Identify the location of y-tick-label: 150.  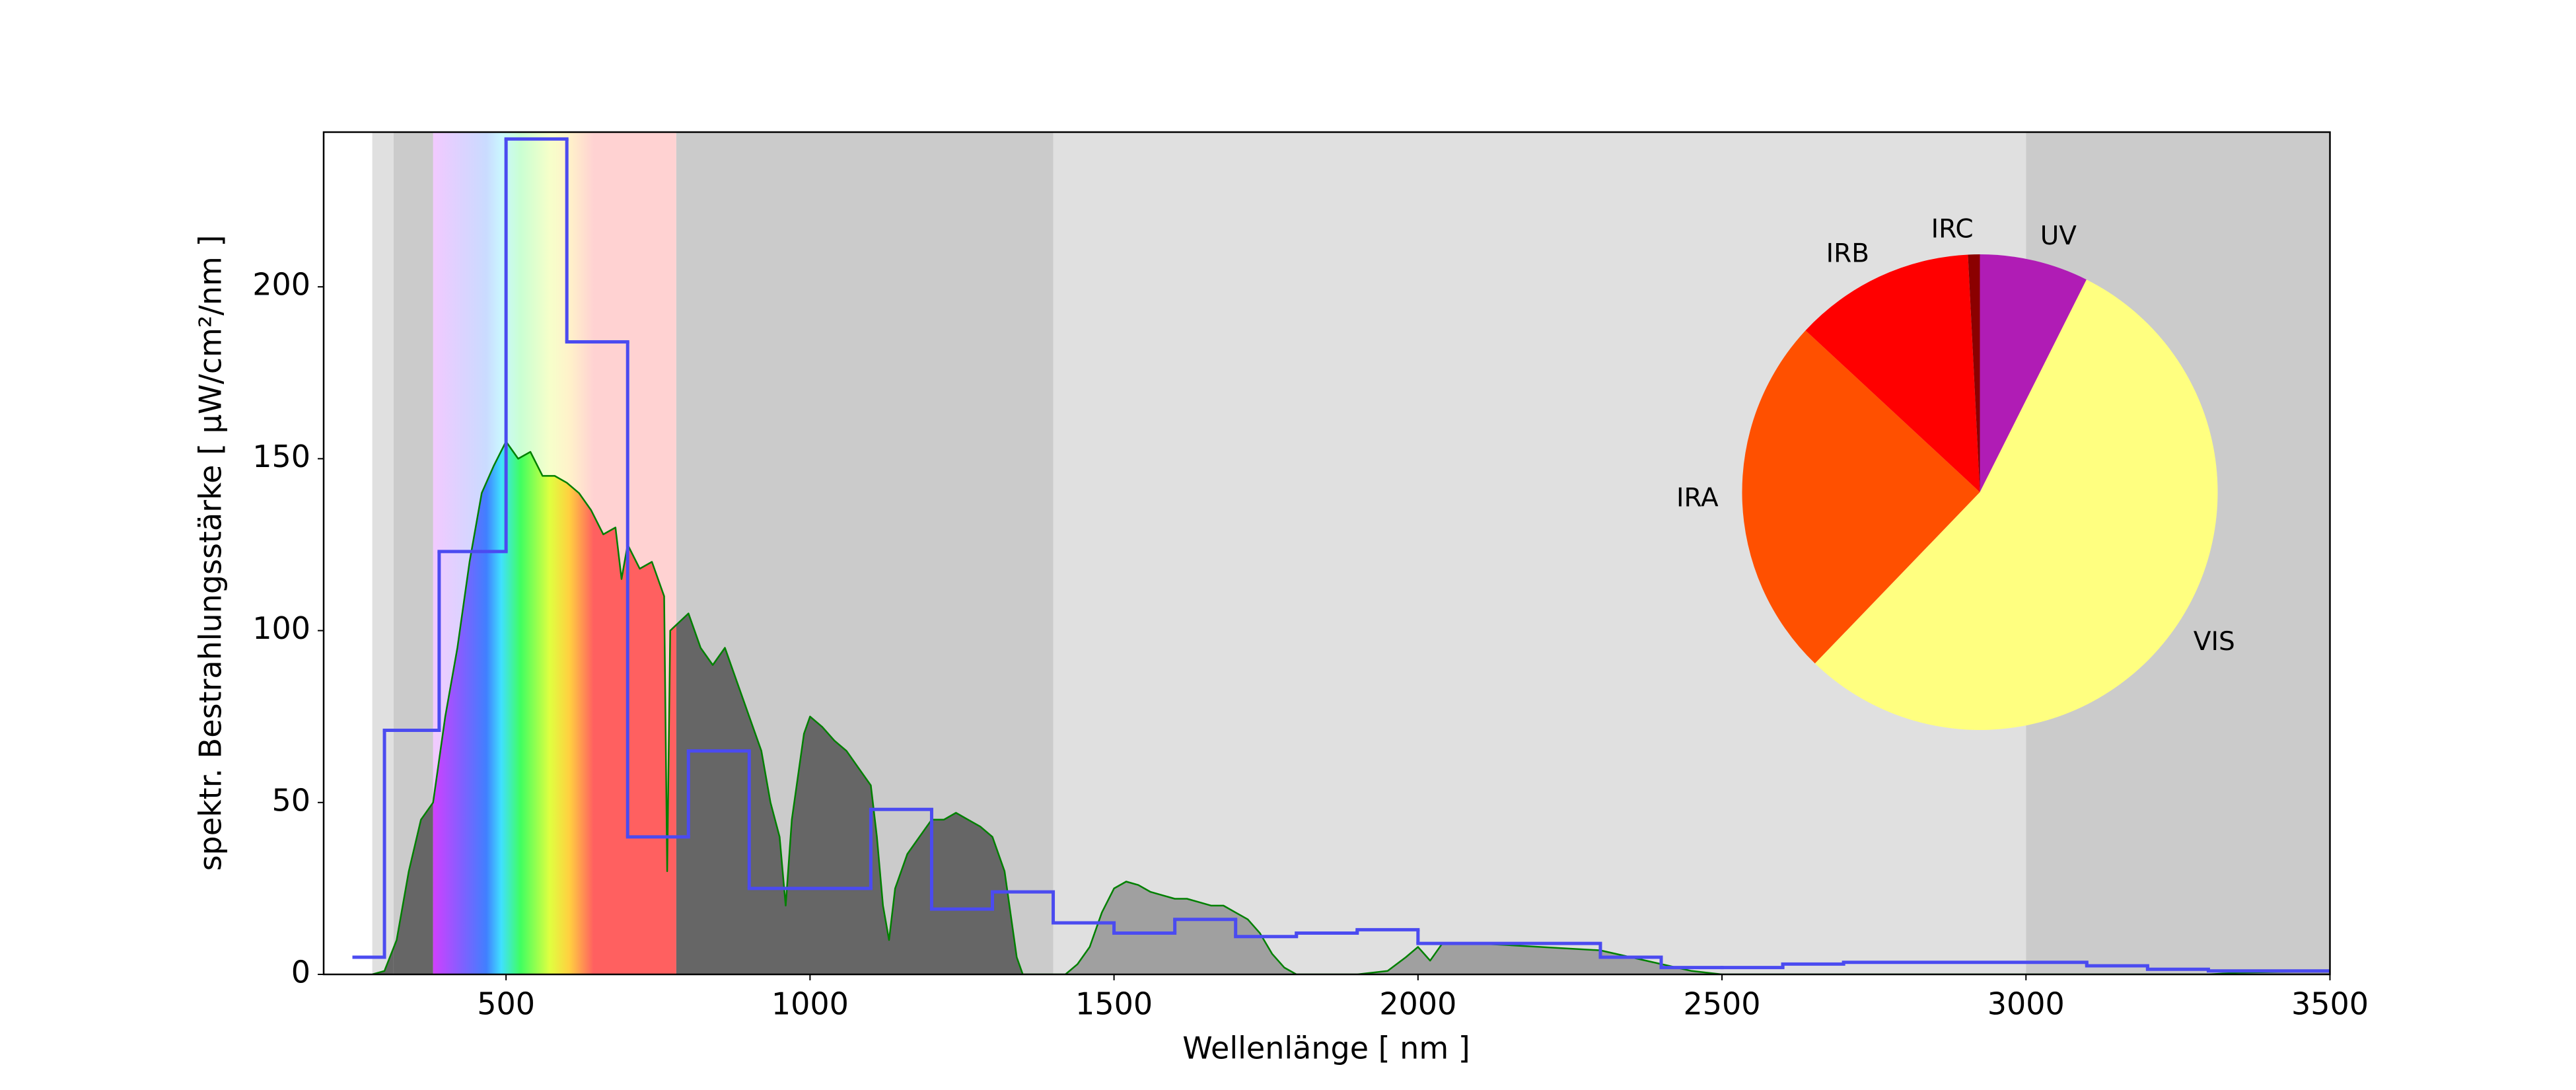
(281, 456).